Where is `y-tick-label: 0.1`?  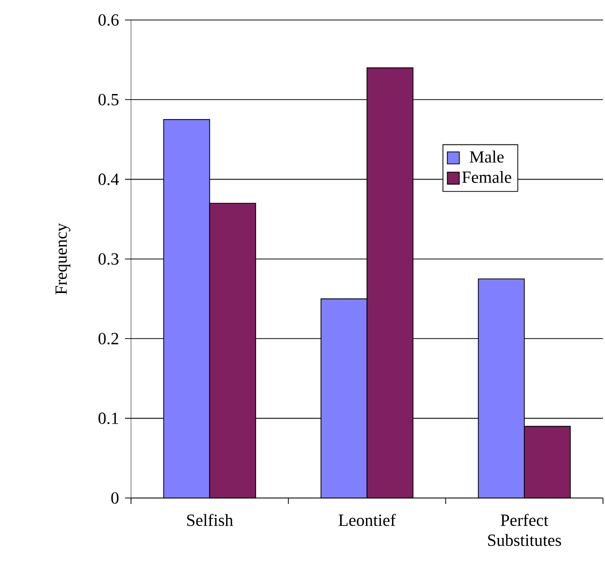 y-tick-label: 0.1 is located at coordinates (108, 418).